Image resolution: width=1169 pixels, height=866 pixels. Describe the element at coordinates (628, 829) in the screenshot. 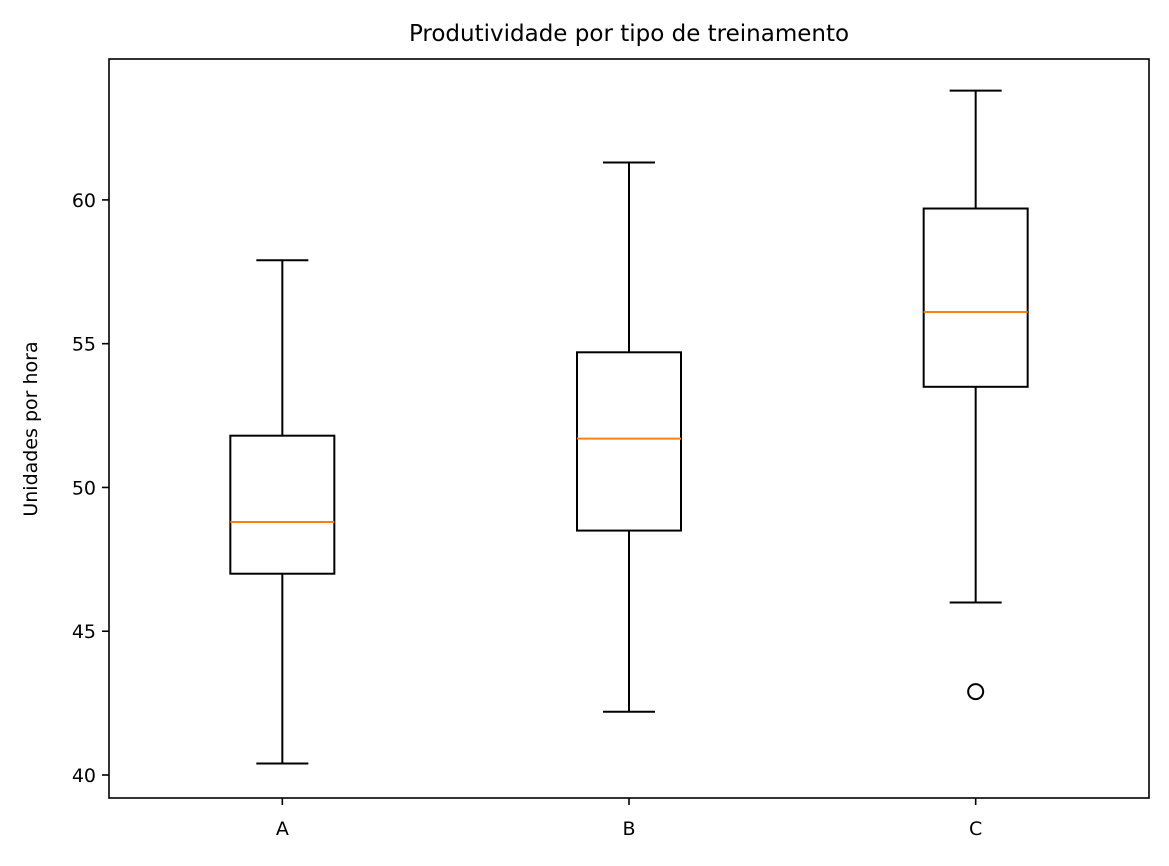

I see `x-tick-label: B` at that location.